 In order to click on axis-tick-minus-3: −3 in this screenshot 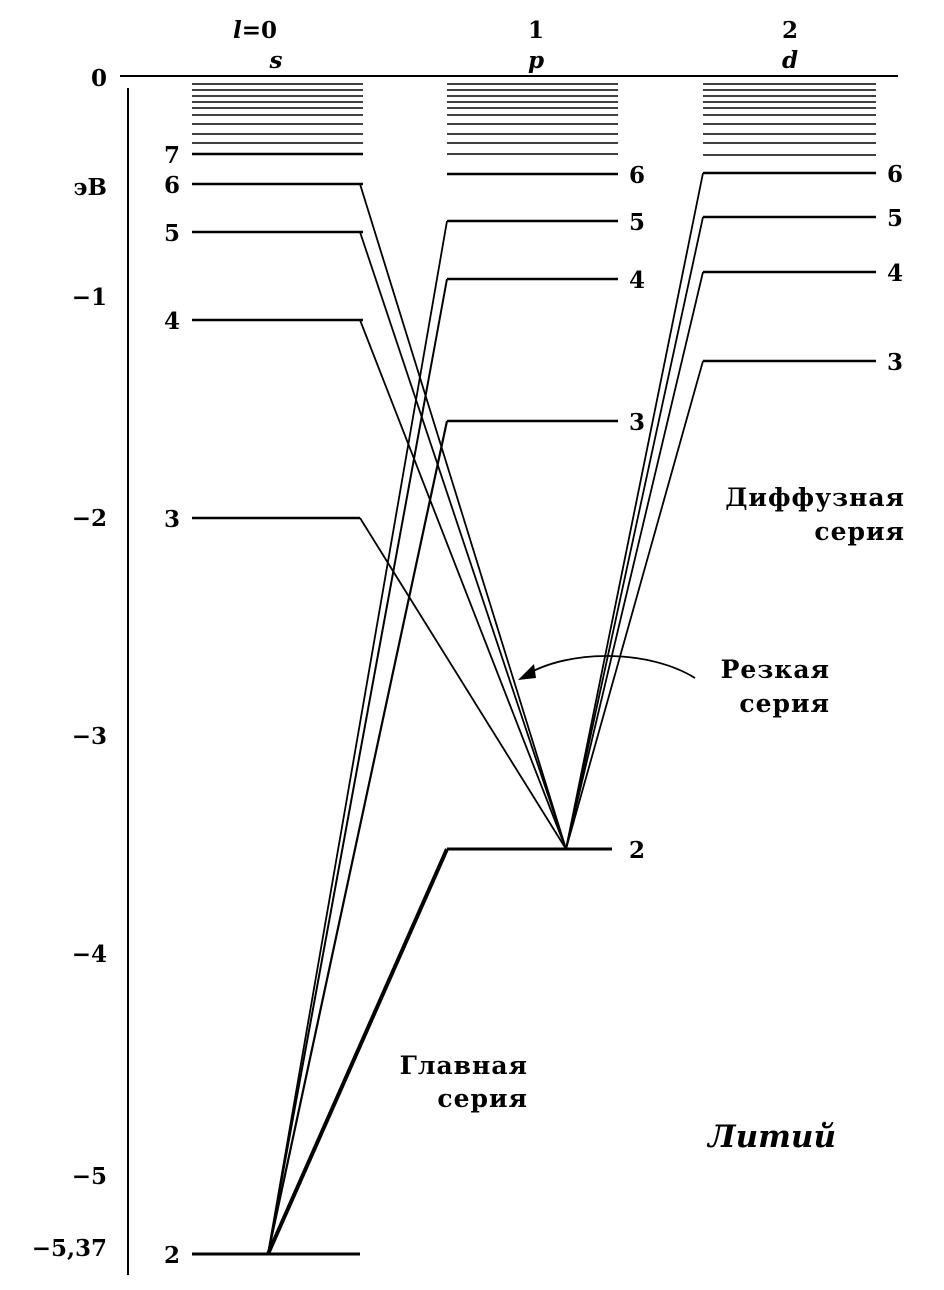, I will do `click(89, 736)`.